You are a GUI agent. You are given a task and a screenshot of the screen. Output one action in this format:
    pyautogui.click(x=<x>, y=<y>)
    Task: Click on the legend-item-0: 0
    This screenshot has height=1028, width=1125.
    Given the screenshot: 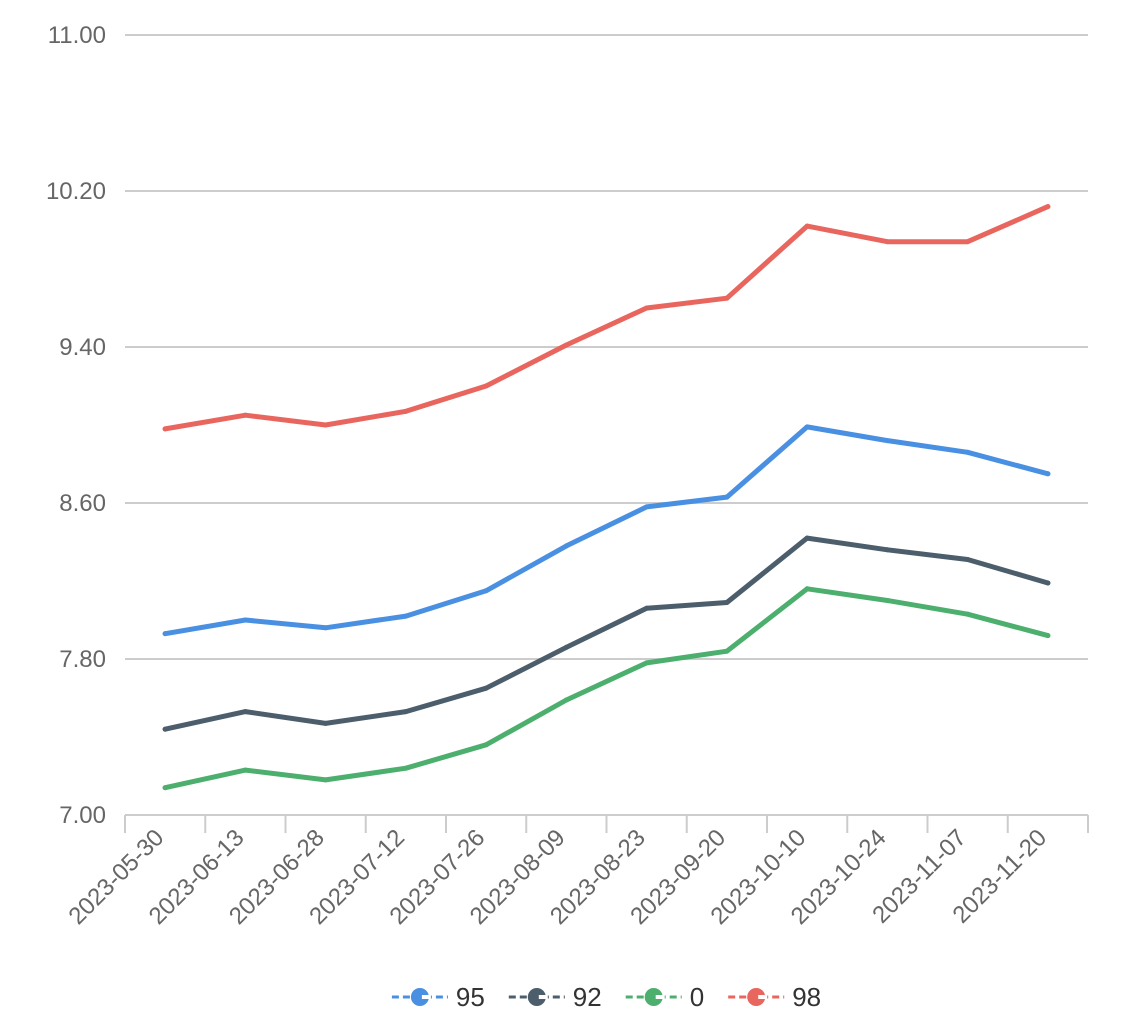 What is the action you would take?
    pyautogui.click(x=664, y=997)
    